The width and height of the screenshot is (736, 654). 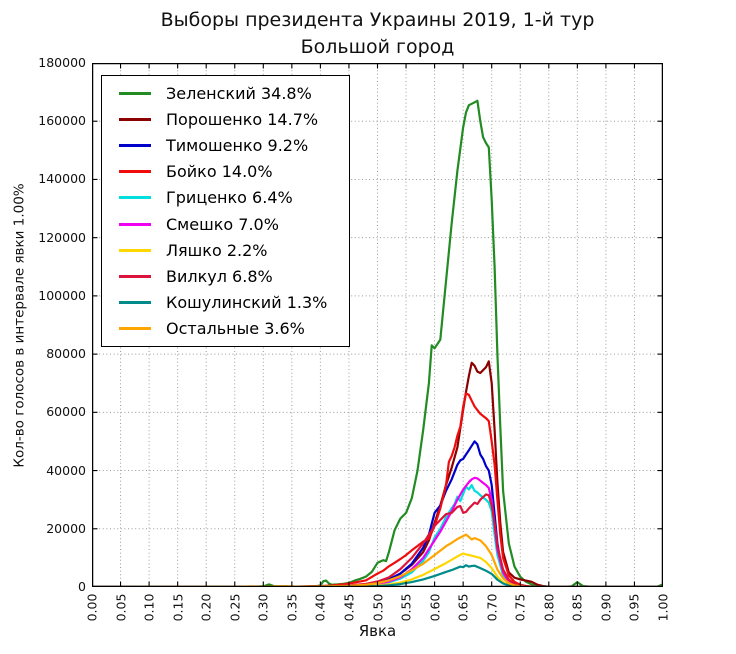 I want to click on y-tick-label: 120000, so click(x=62, y=237).